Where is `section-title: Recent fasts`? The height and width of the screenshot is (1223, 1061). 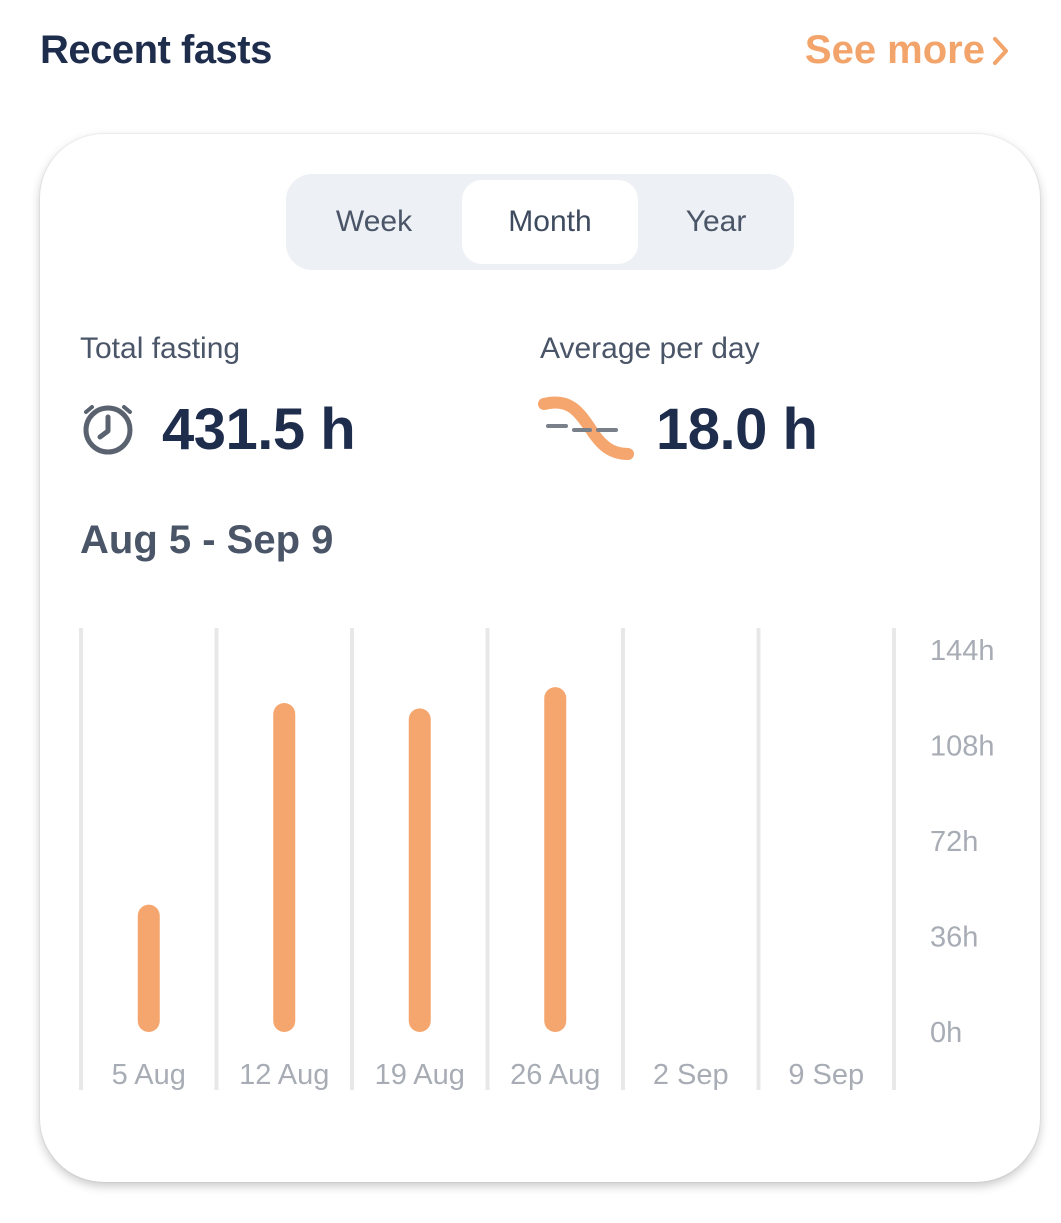
section-title: Recent fasts is located at coordinates (156, 50).